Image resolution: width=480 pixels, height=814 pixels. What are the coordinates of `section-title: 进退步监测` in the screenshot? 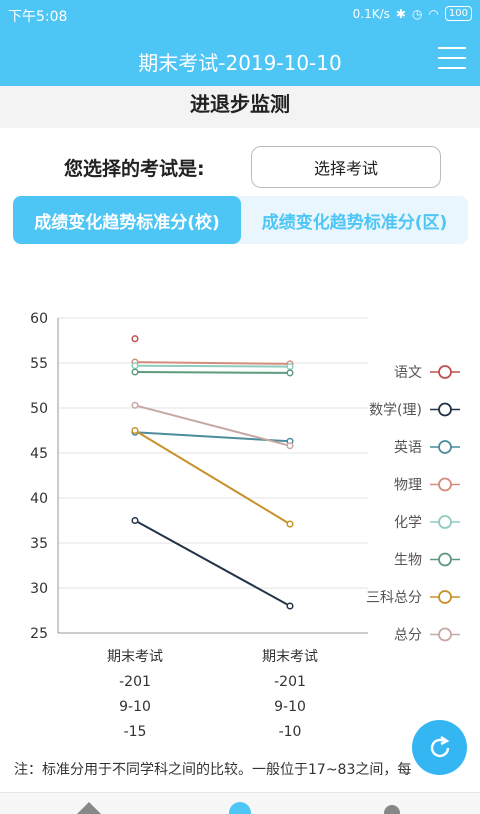 It's located at (240, 104).